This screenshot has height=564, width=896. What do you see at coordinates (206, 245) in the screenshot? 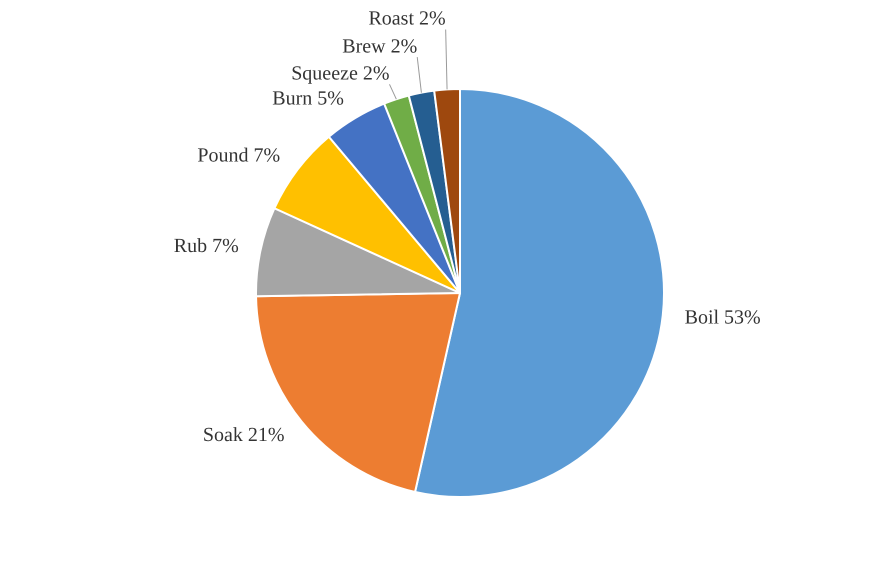
I see `slice-label: Rub 7%` at bounding box center [206, 245].